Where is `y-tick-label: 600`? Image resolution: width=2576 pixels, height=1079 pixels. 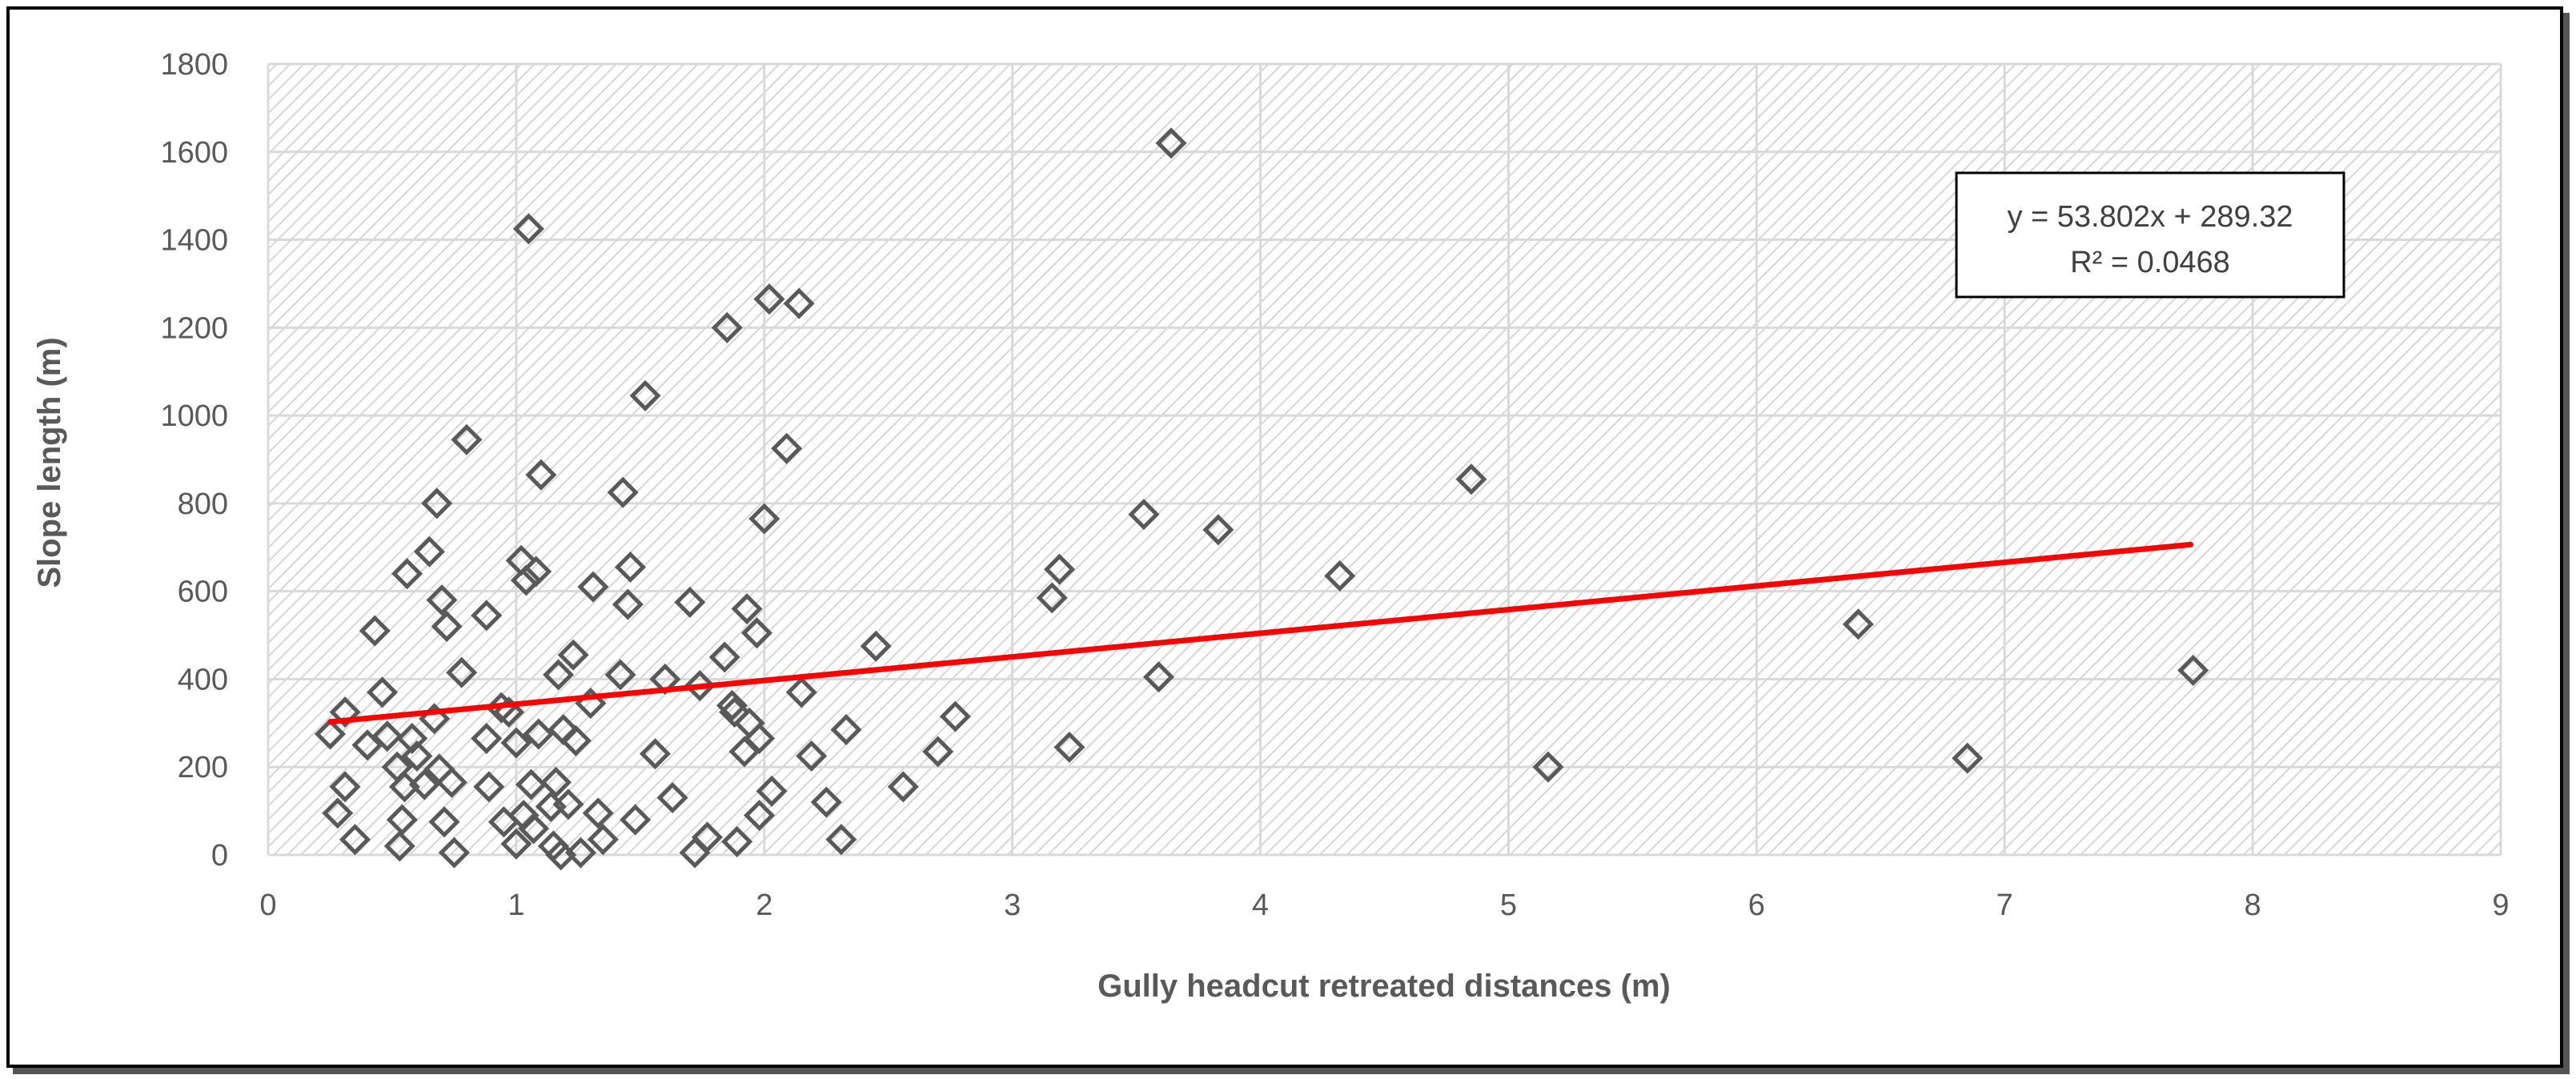 y-tick-label: 600 is located at coordinates (203, 592).